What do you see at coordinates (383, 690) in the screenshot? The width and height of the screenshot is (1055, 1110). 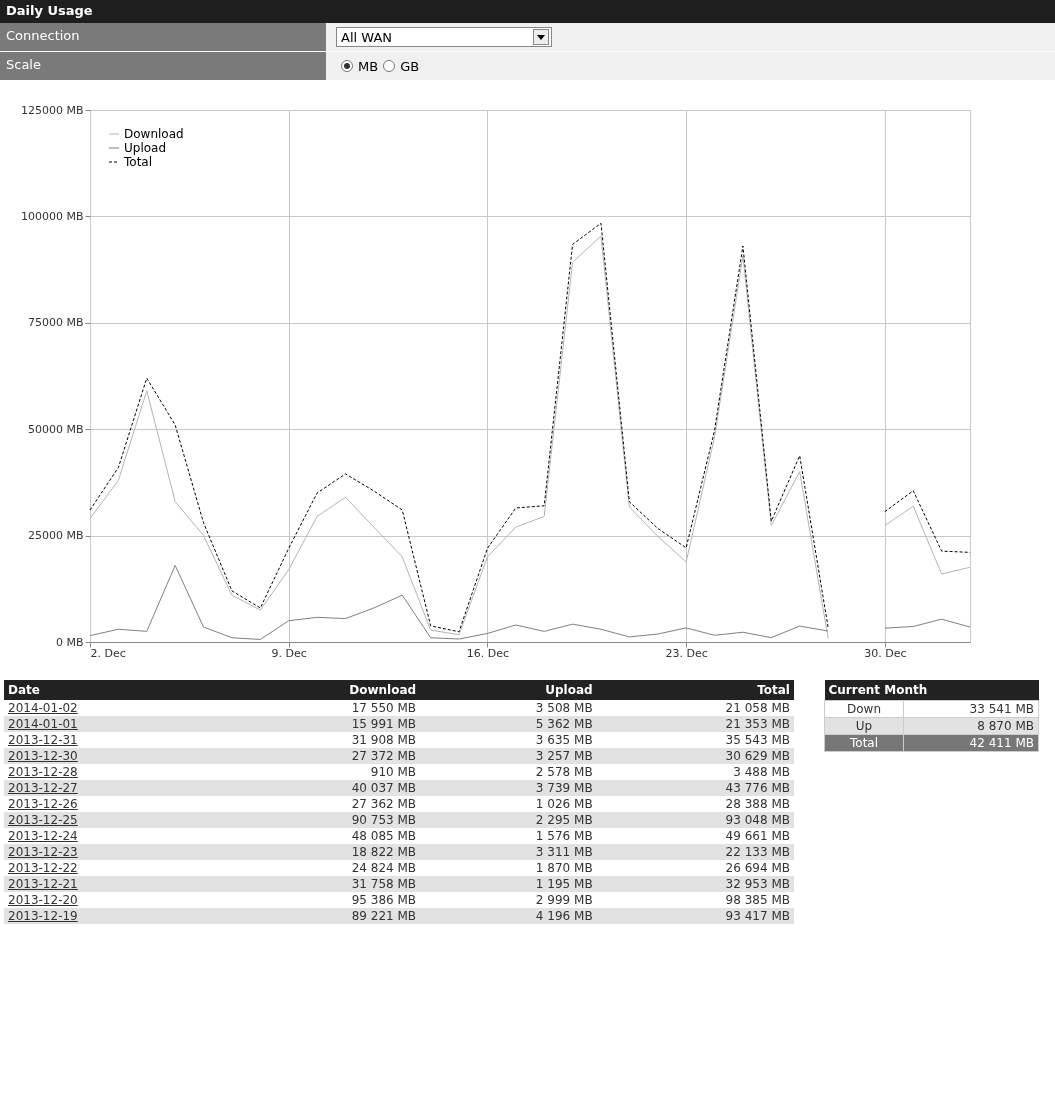 I see `text: Download` at bounding box center [383, 690].